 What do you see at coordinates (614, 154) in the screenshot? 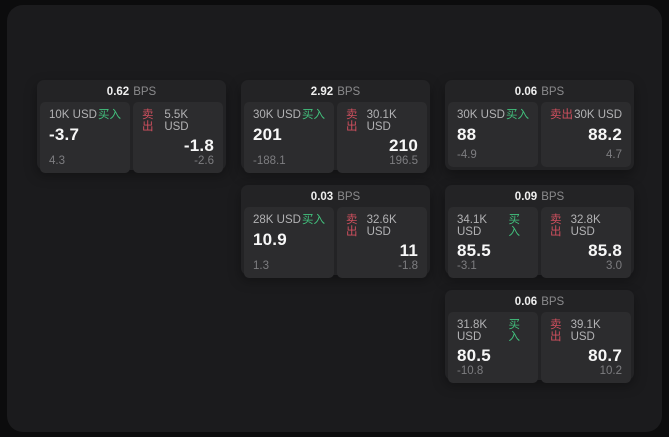
I see `sell-sub-value: 4.7` at bounding box center [614, 154].